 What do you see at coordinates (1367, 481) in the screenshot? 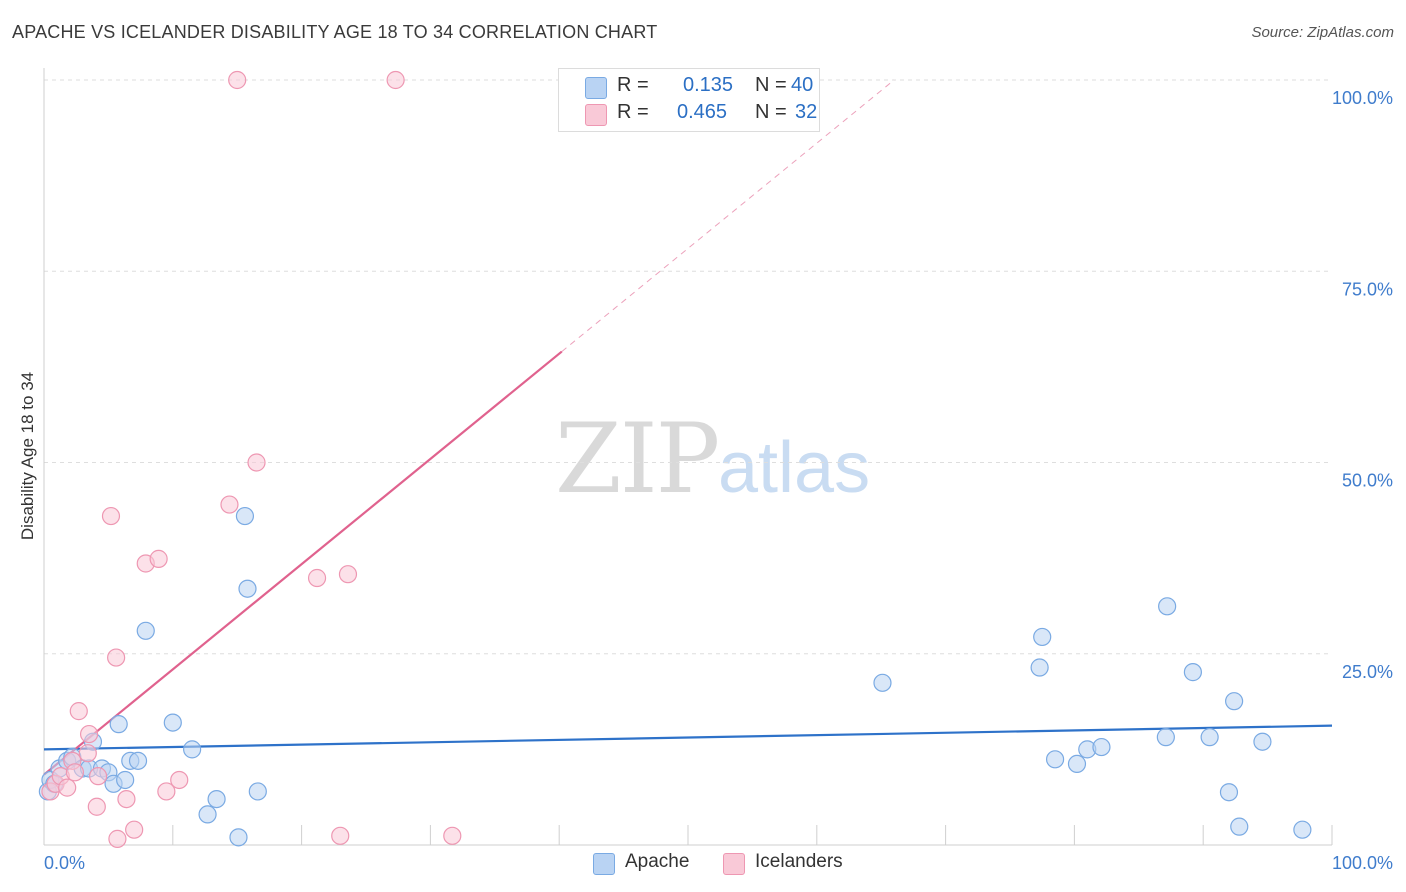
I see `y-tick-label: 50.0%` at bounding box center [1367, 481].